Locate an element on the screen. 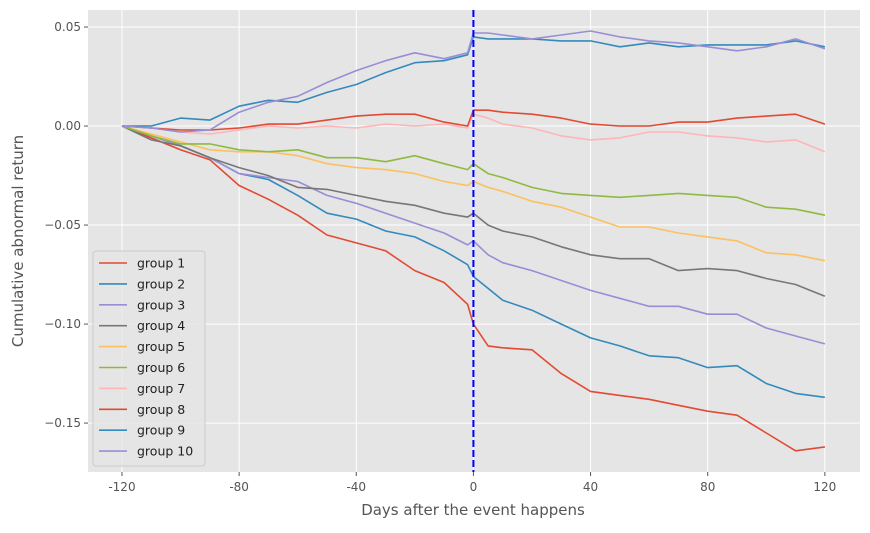 The width and height of the screenshot is (870, 533). x-tick-label: -40 is located at coordinates (356, 487).